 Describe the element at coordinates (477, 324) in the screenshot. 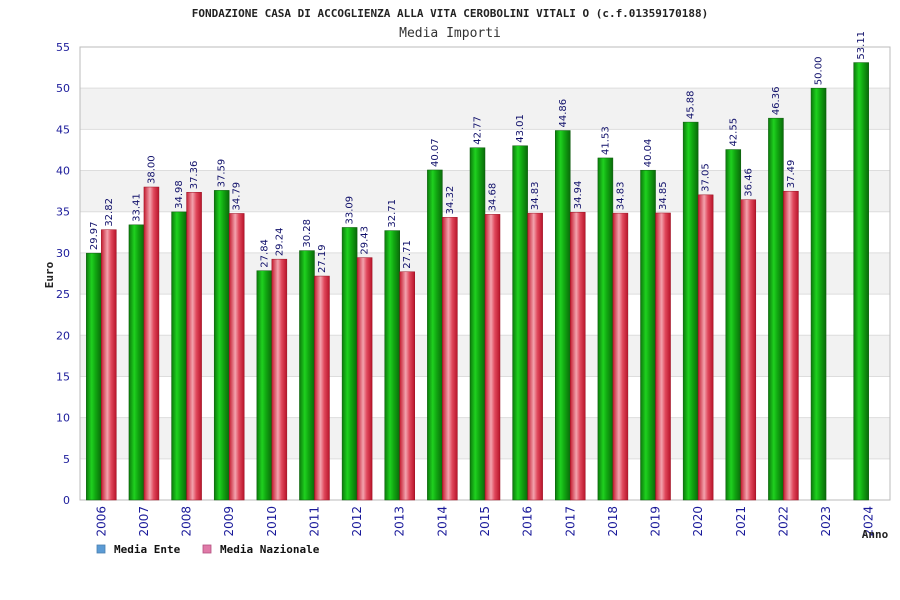

I see `bar-media-ente-2015` at that location.